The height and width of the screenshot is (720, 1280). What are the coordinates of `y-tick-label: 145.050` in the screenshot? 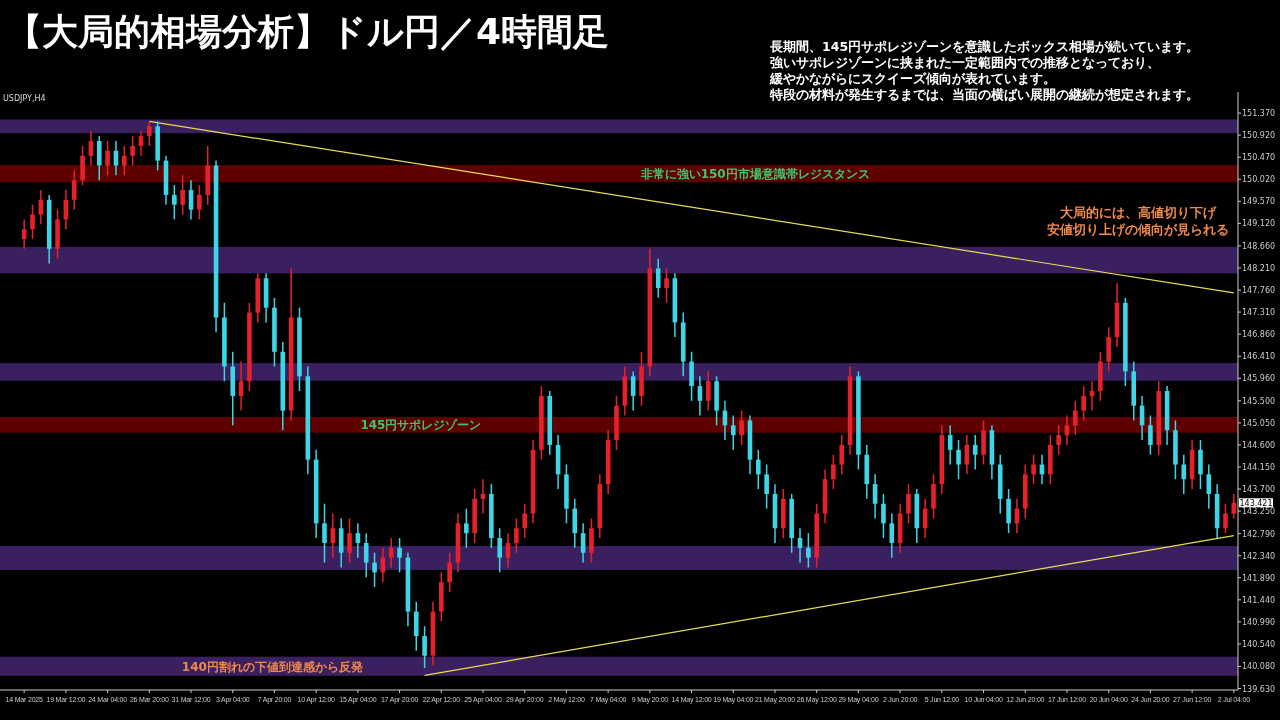 It's located at (1259, 423).